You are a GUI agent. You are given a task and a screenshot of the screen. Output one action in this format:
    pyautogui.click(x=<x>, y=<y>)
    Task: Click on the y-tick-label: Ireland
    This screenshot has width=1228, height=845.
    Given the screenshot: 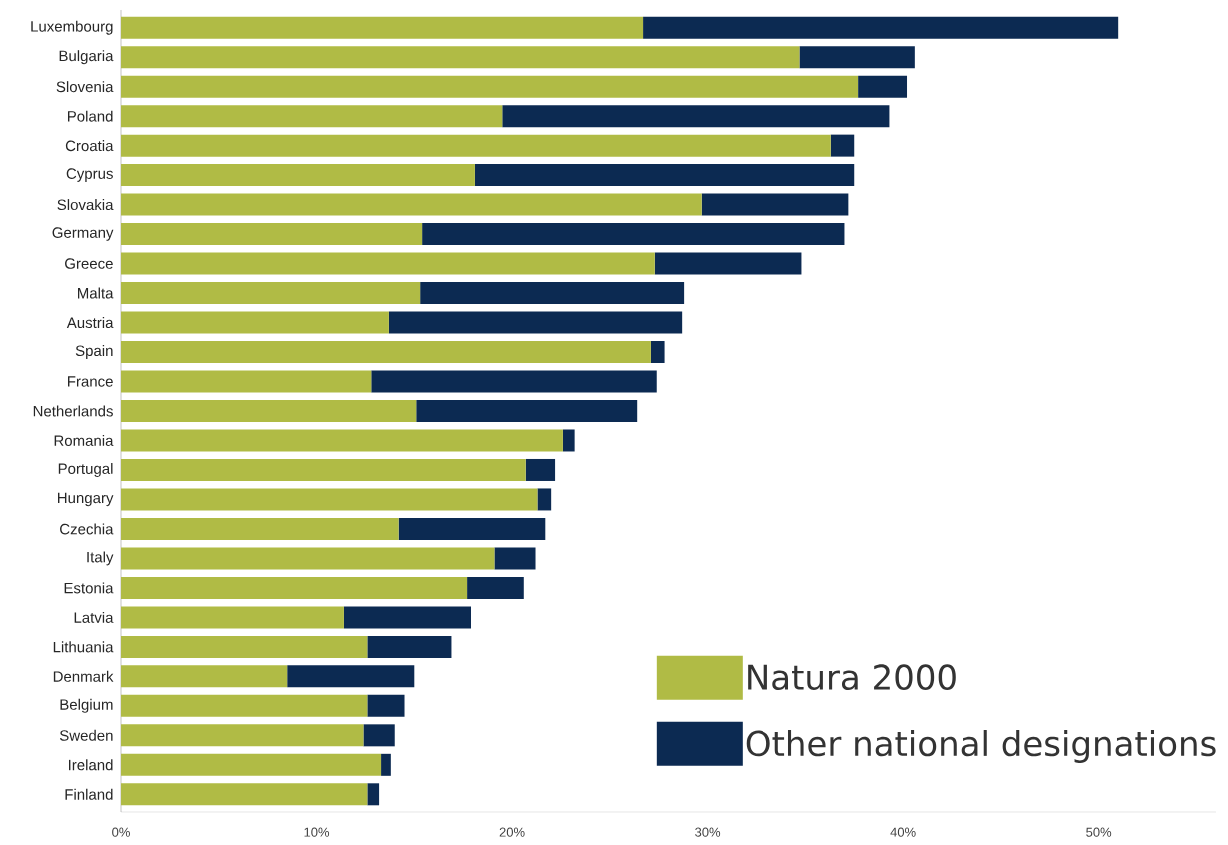 What is the action you would take?
    pyautogui.click(x=90, y=765)
    